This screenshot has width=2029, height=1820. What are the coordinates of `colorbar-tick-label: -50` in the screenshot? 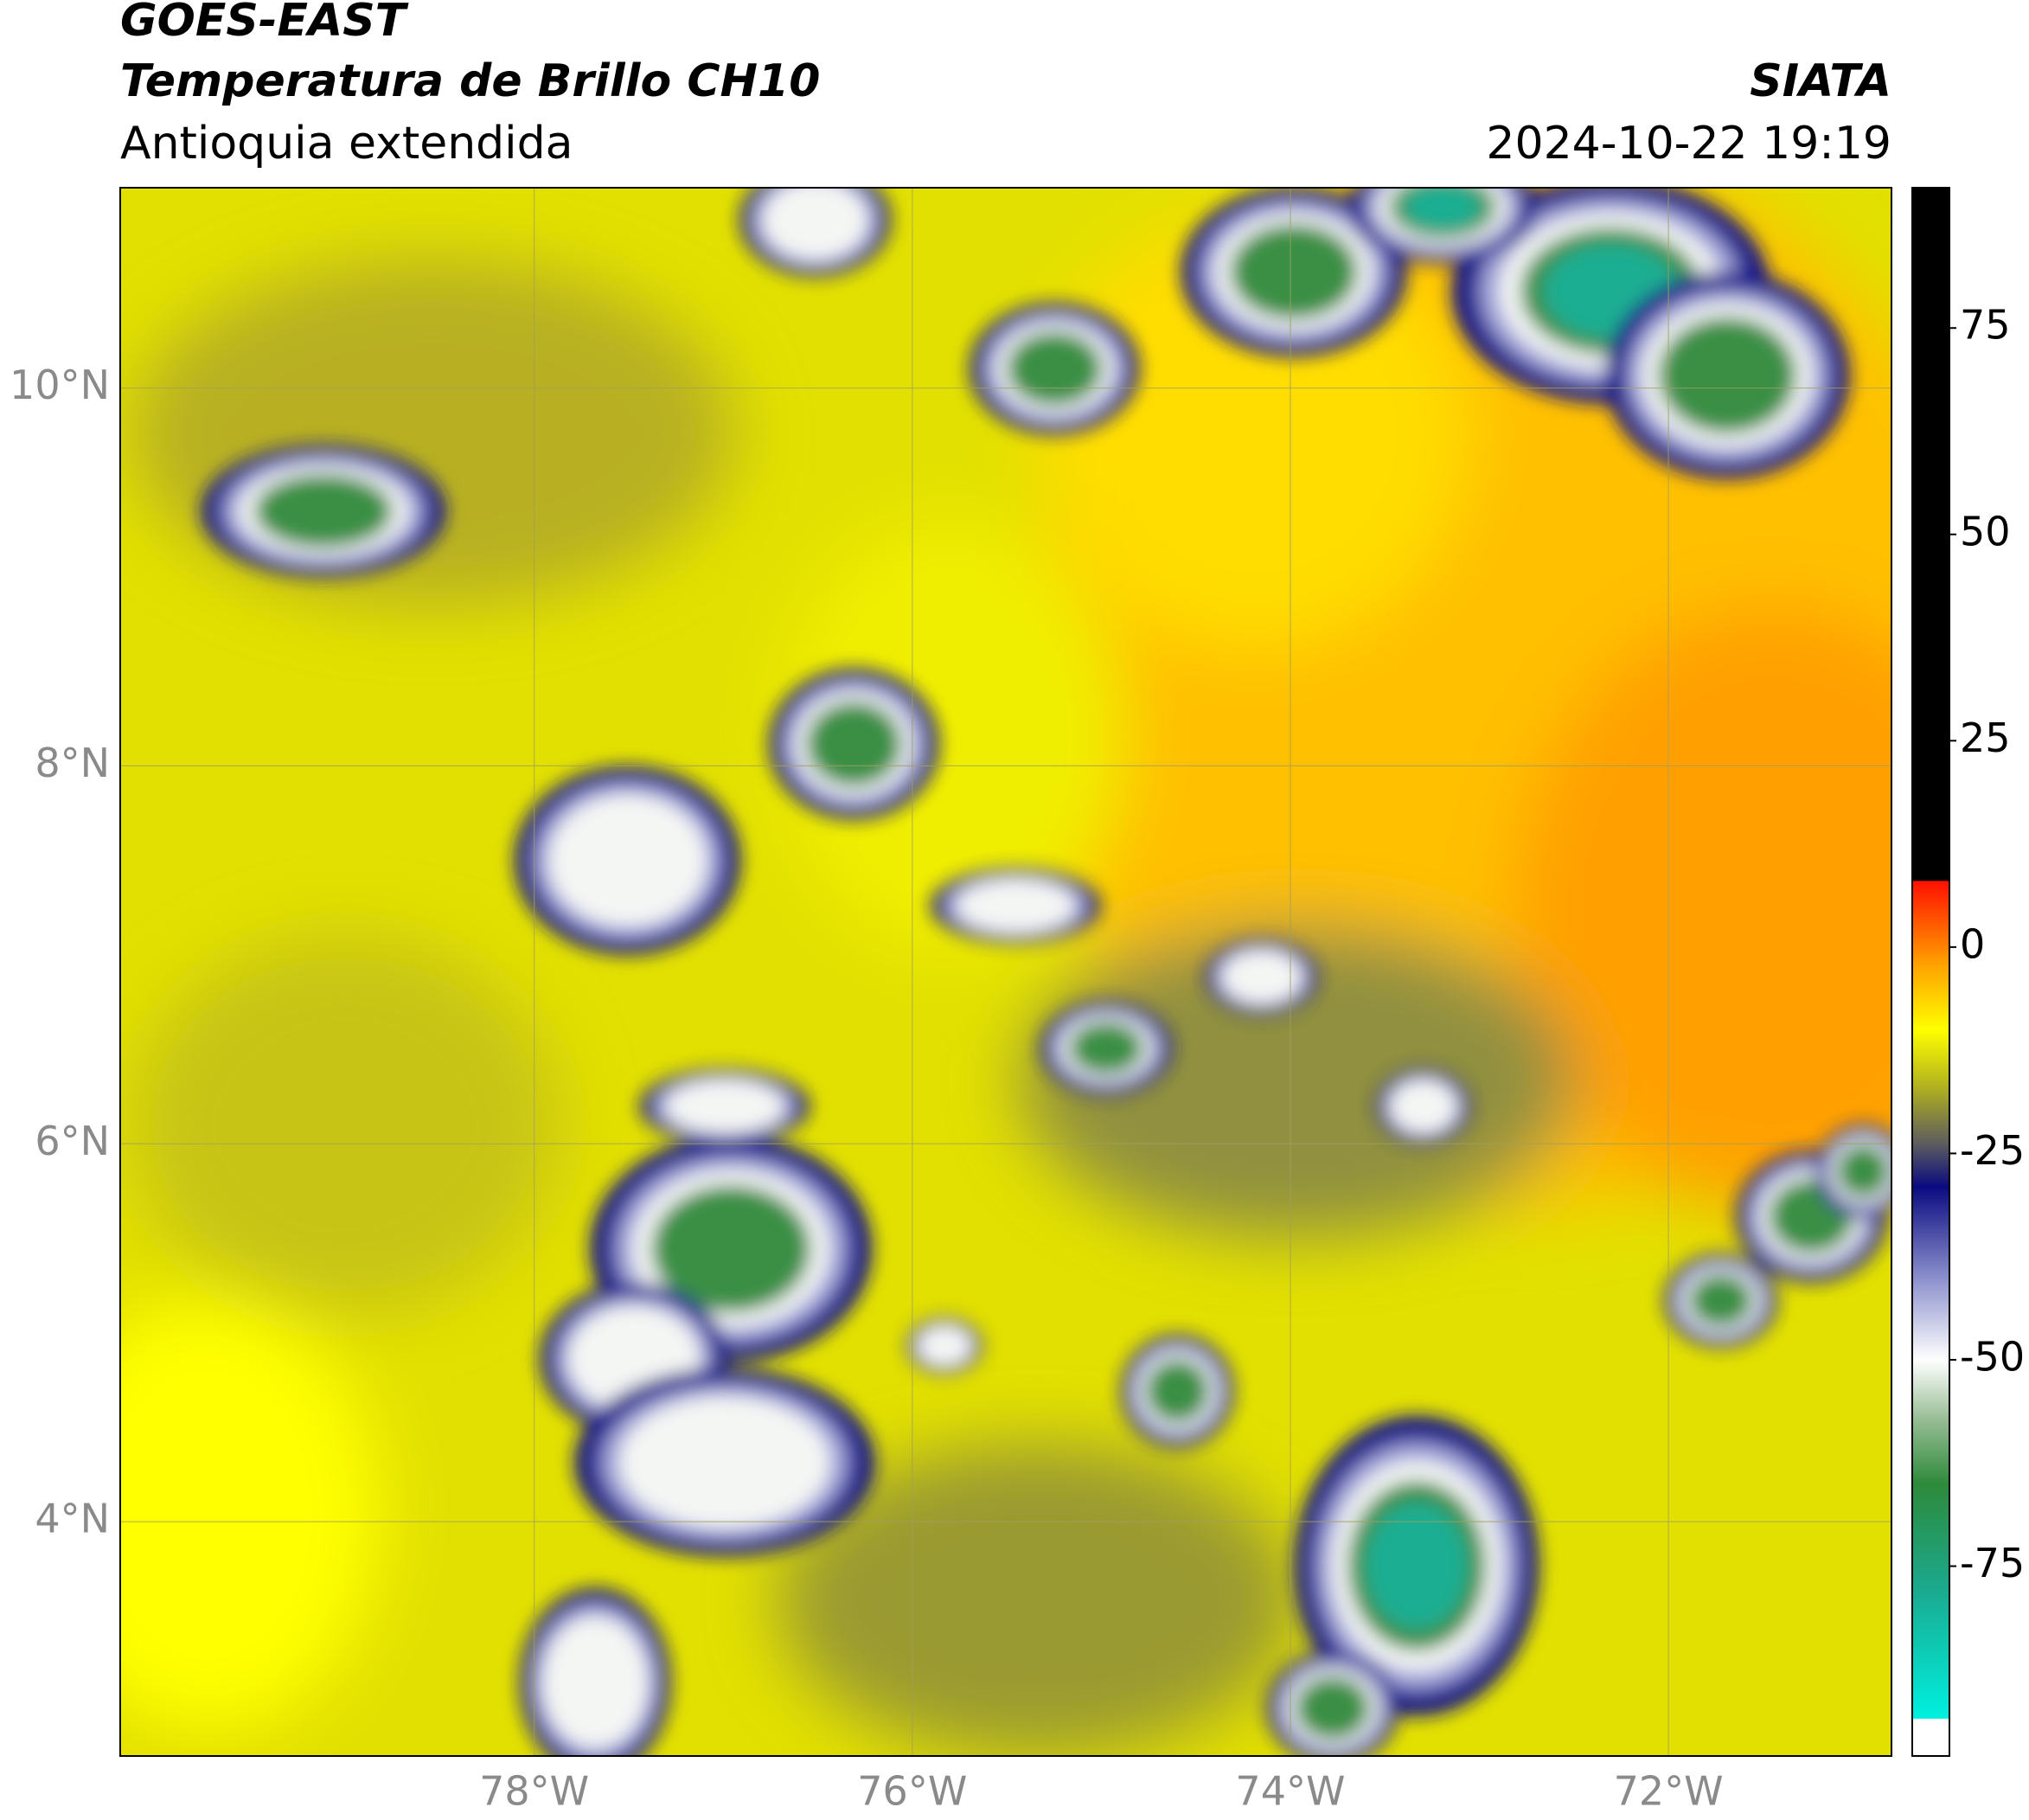 It's located at (1992, 1356).